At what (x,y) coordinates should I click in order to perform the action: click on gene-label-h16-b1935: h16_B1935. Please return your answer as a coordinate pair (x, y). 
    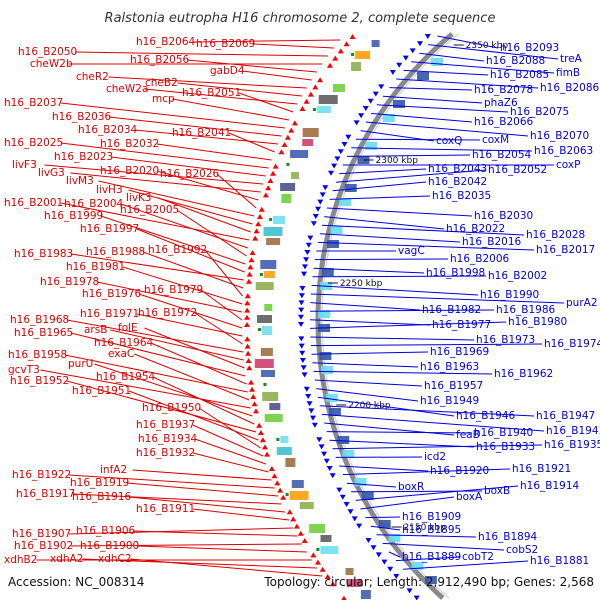
    Looking at the image, I should click on (572, 445).